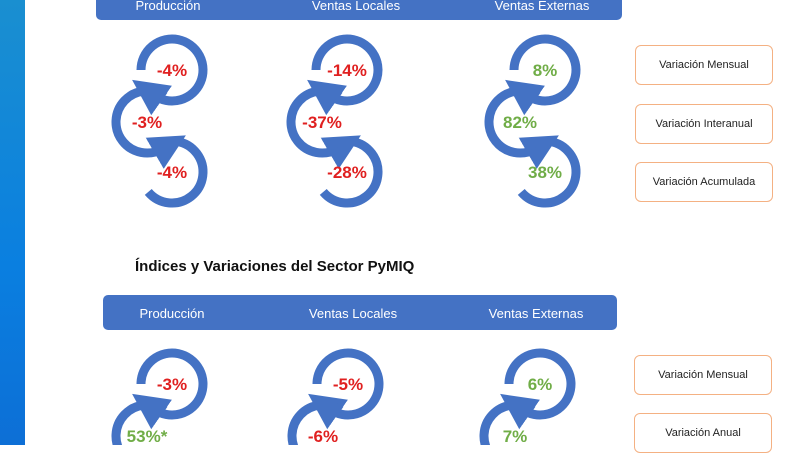  I want to click on variation-value: 53%*, so click(147, 436).